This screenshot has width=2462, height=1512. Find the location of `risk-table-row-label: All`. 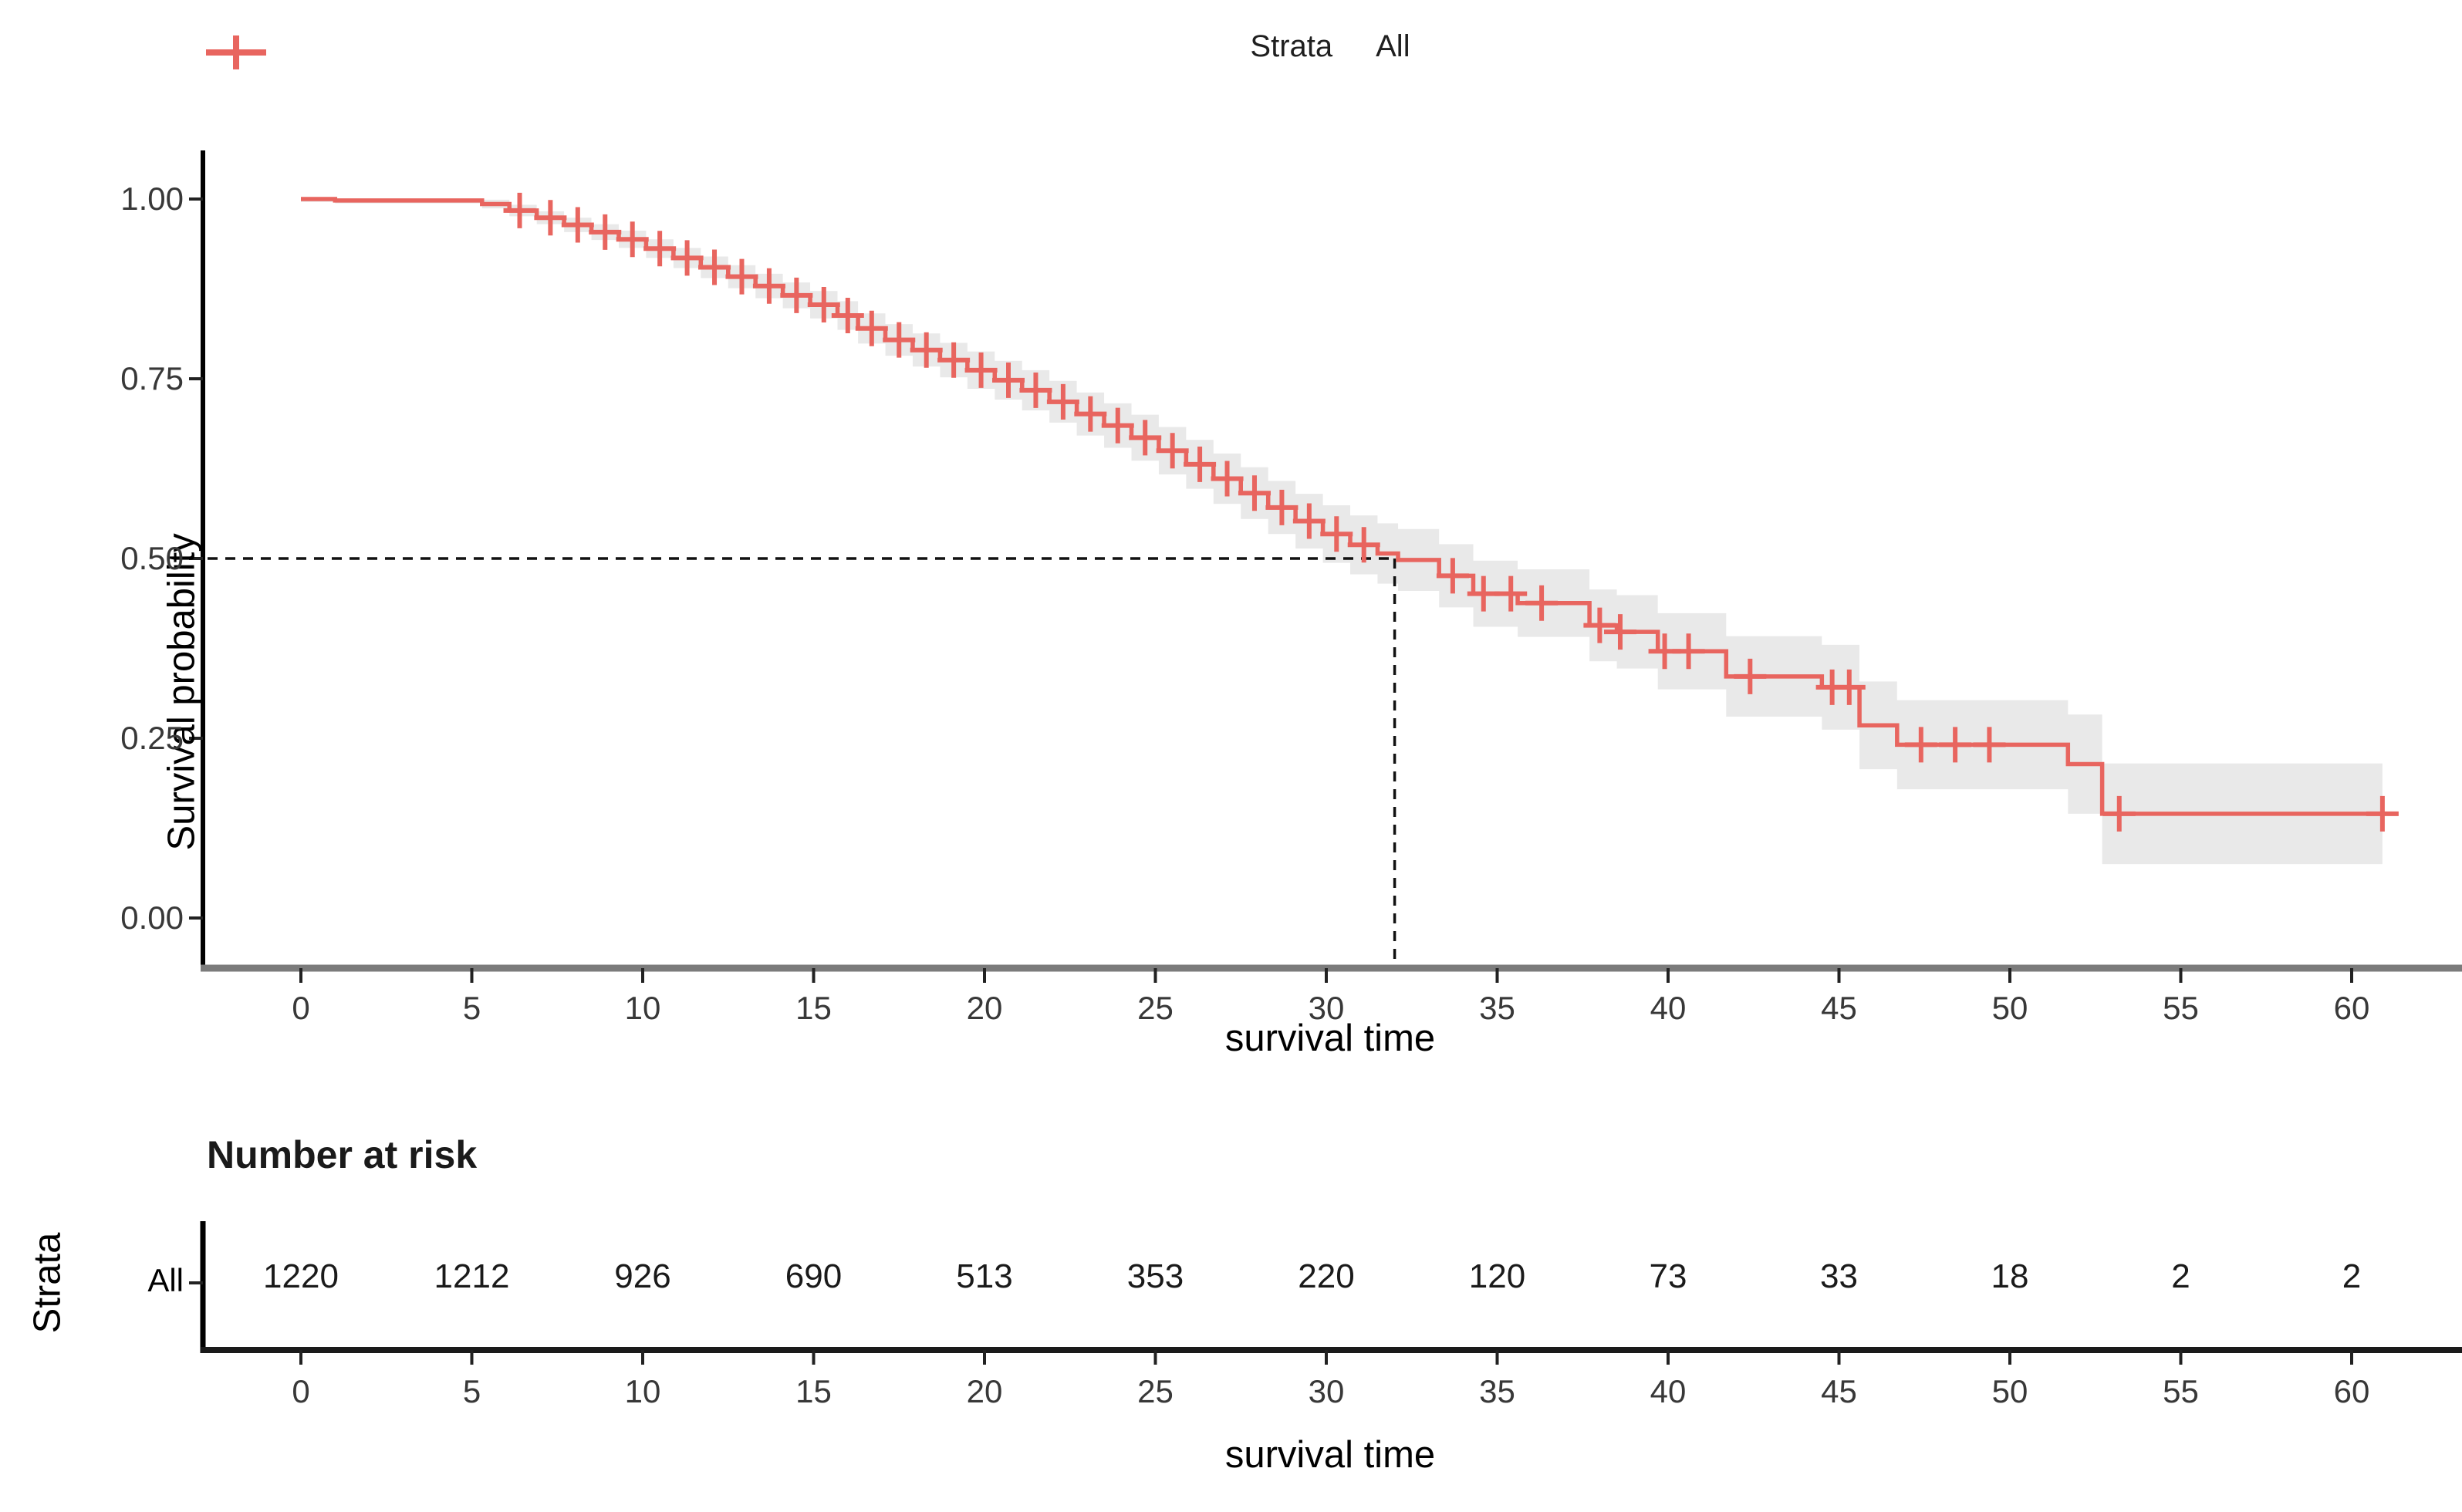

risk-table-row-label: All is located at coordinates (165, 1280).